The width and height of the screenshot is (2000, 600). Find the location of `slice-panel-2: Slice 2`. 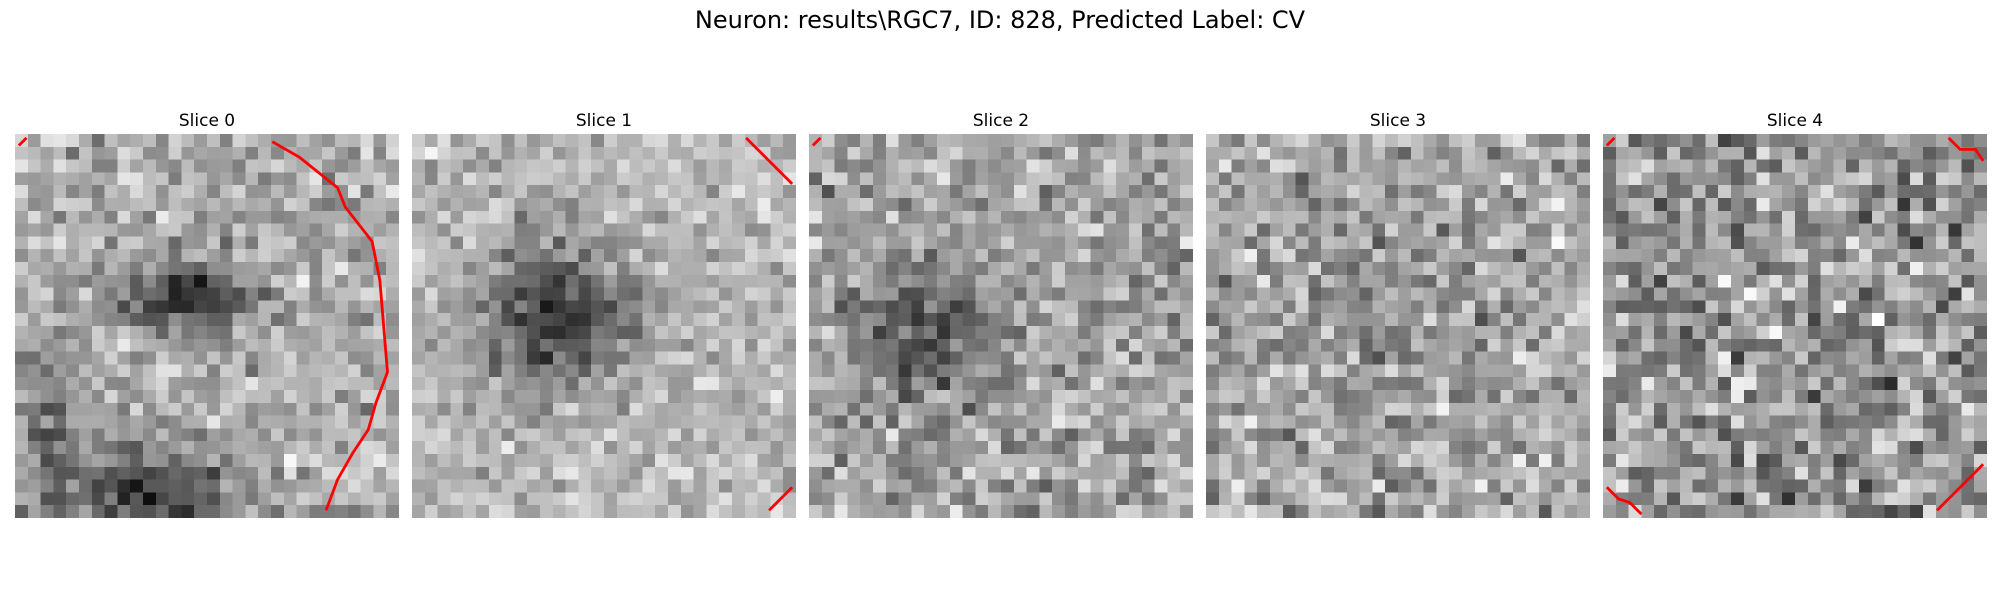

slice-panel-2: Slice 2 is located at coordinates (1001, 313).